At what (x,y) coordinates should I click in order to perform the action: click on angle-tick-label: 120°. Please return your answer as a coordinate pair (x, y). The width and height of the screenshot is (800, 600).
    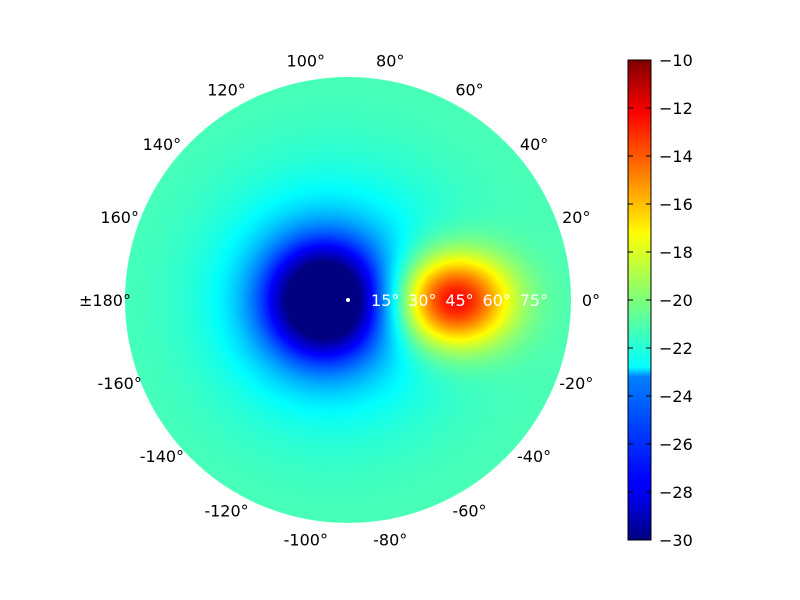
    Looking at the image, I should click on (226, 90).